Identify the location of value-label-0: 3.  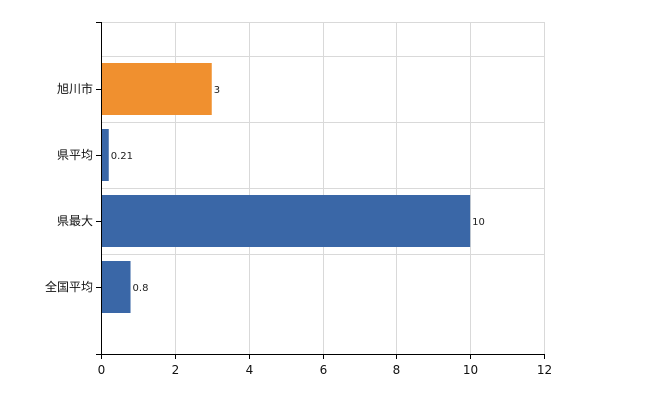
(217, 90).